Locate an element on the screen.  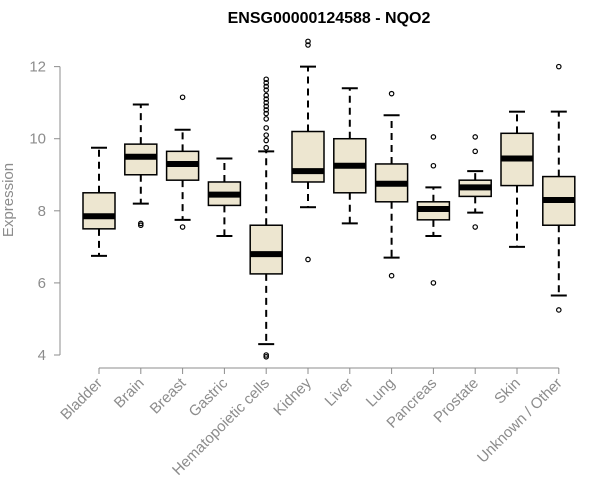
x-tick-label: Brain is located at coordinates (129, 393).